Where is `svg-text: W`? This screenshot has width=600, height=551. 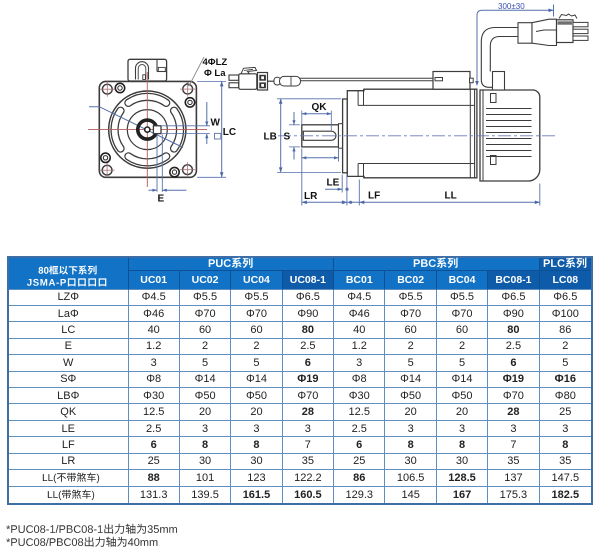
svg-text: W is located at coordinates (216, 122).